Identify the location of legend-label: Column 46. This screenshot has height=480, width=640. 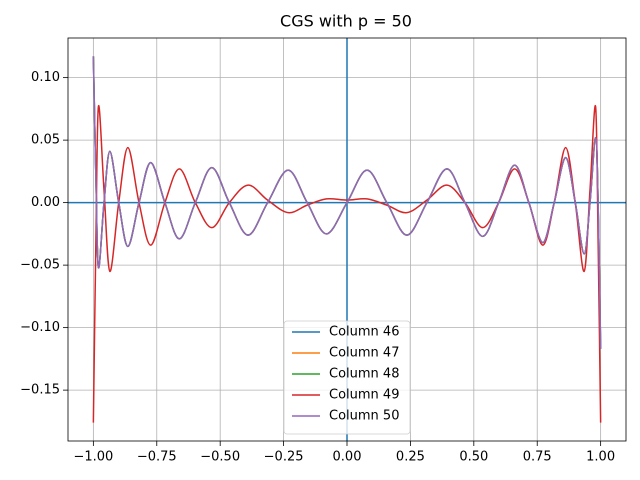
(364, 332).